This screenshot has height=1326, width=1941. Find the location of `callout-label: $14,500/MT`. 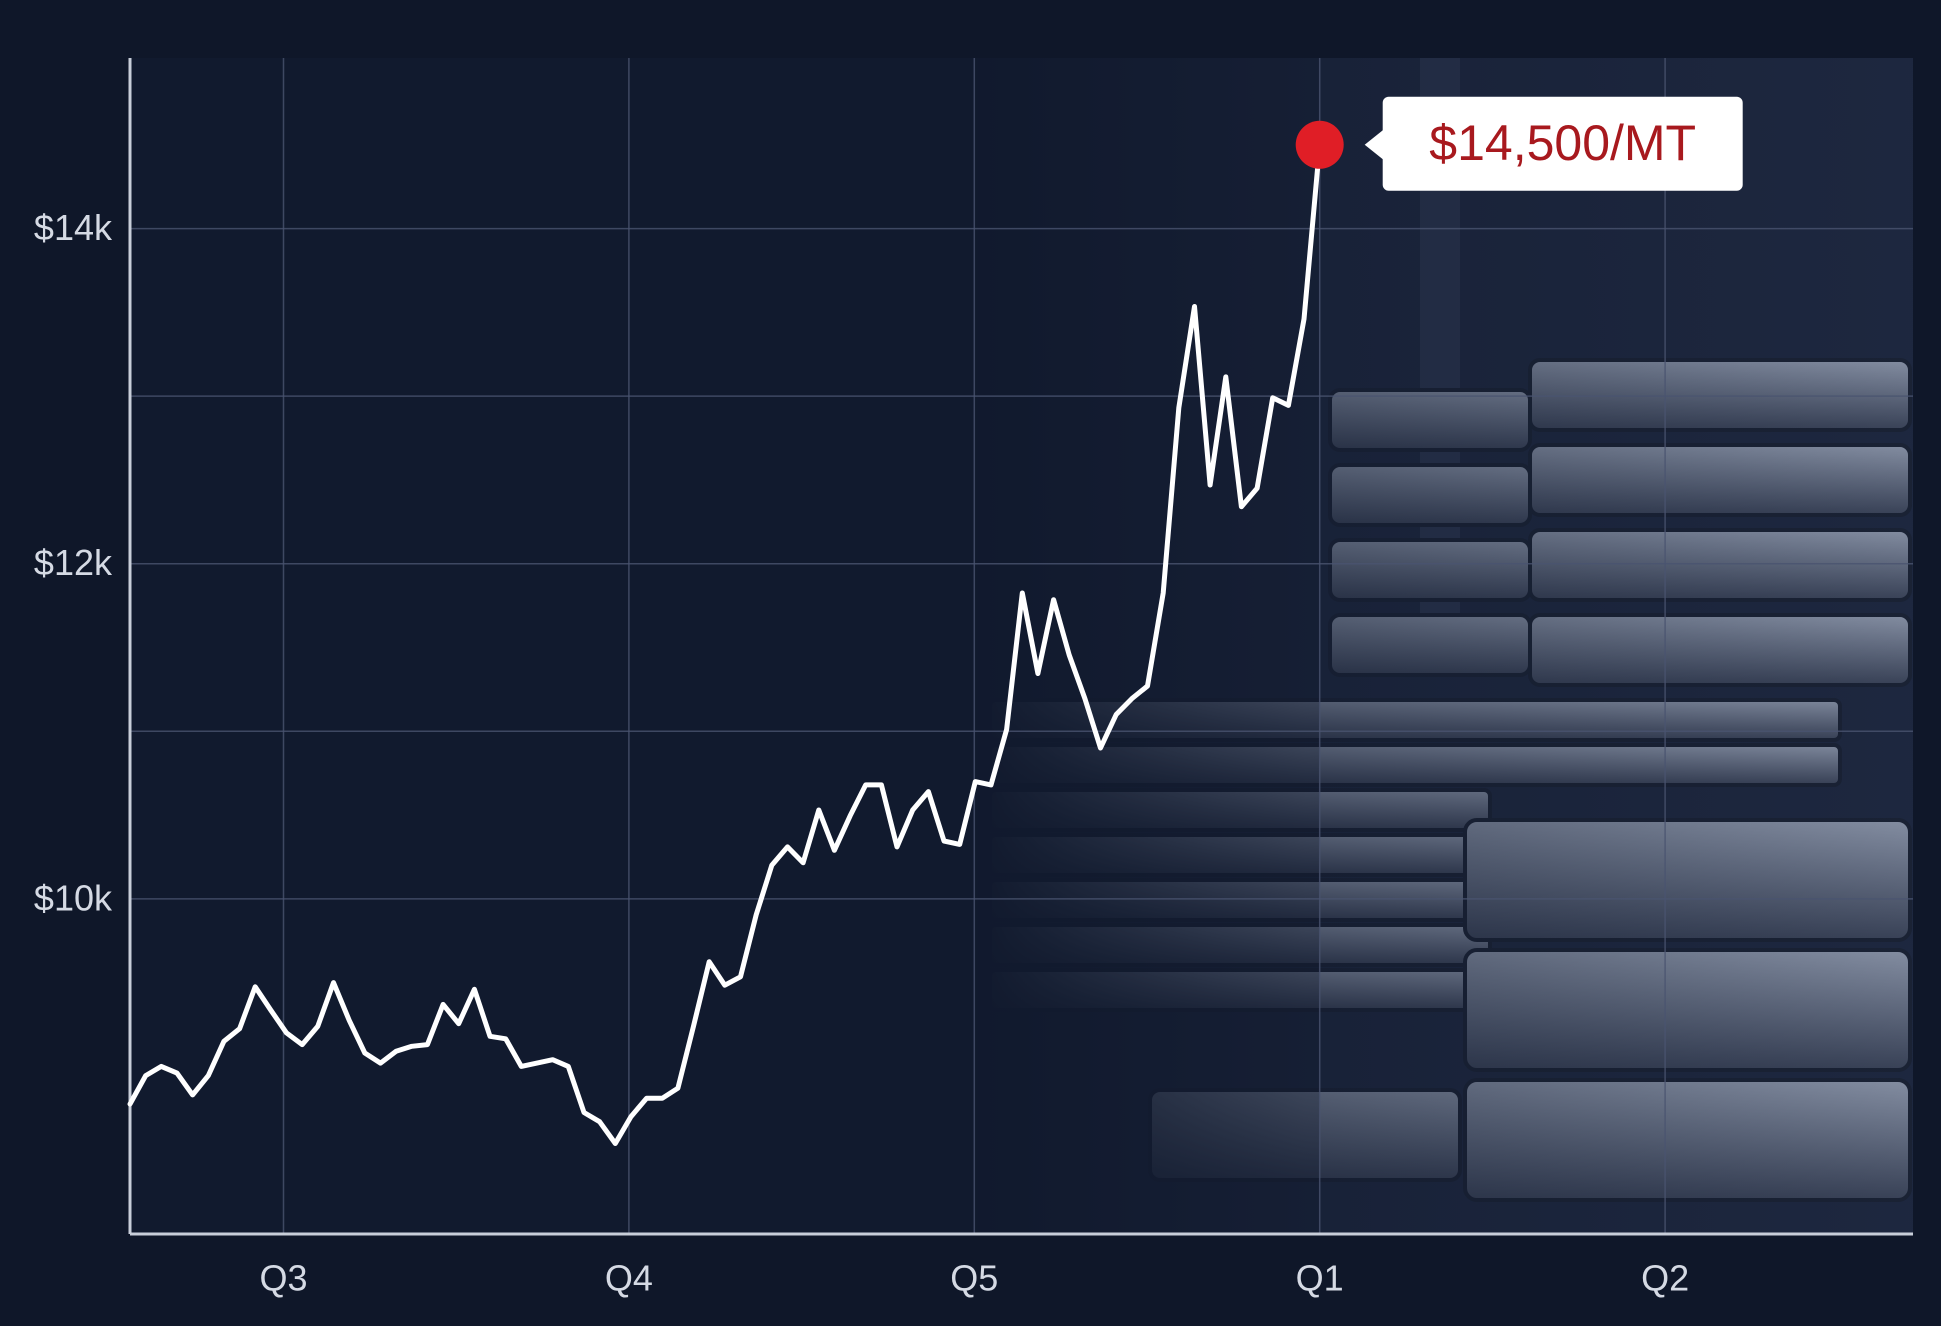

callout-label: $14,500/MT is located at coordinates (1562, 143).